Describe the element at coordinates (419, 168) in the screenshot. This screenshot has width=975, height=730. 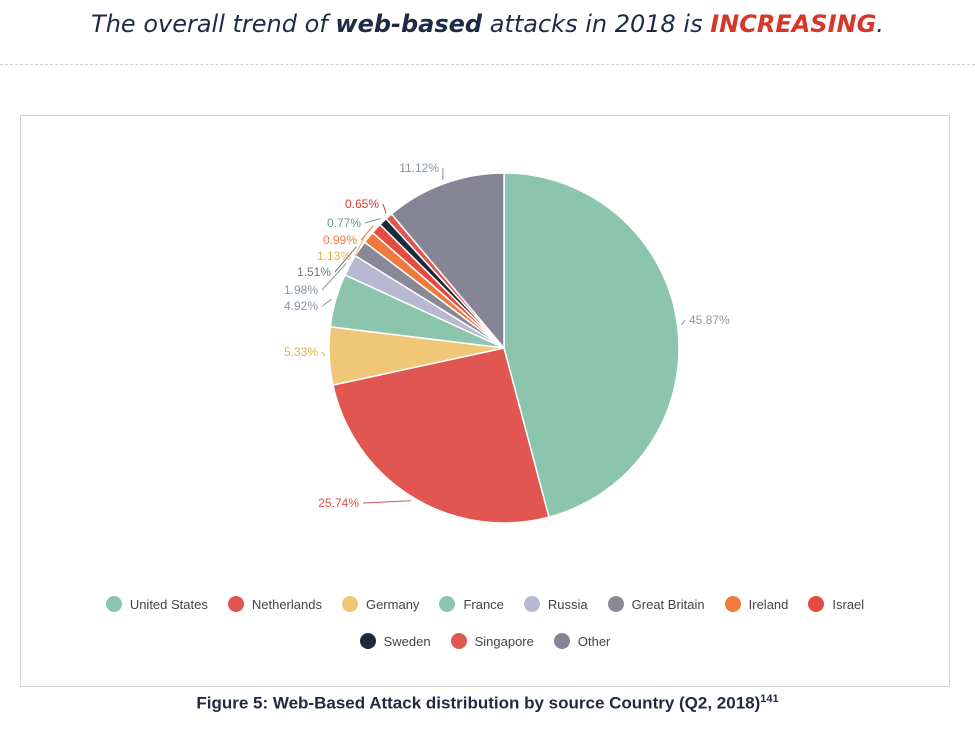
I see `data-label-other: 11.12%` at that location.